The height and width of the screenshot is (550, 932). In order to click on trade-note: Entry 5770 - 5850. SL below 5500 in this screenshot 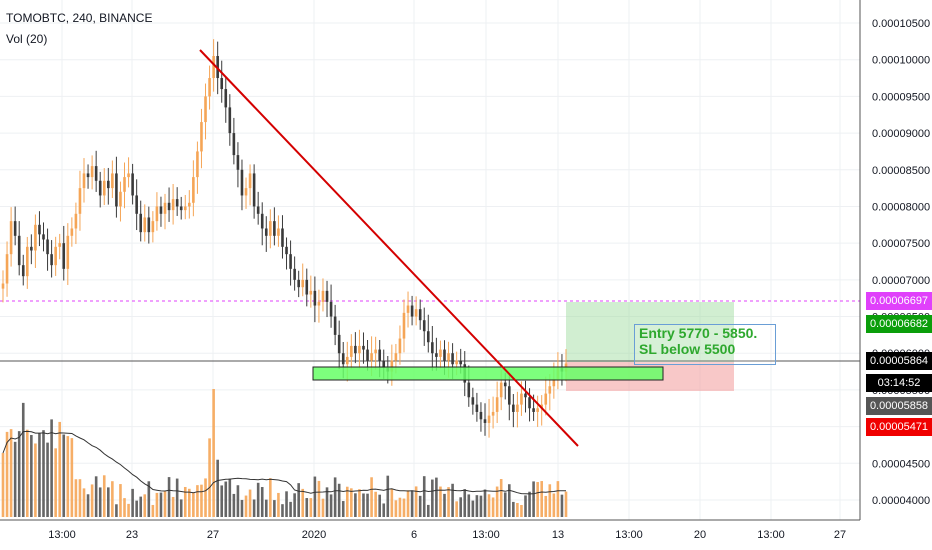, I will do `click(705, 344)`.